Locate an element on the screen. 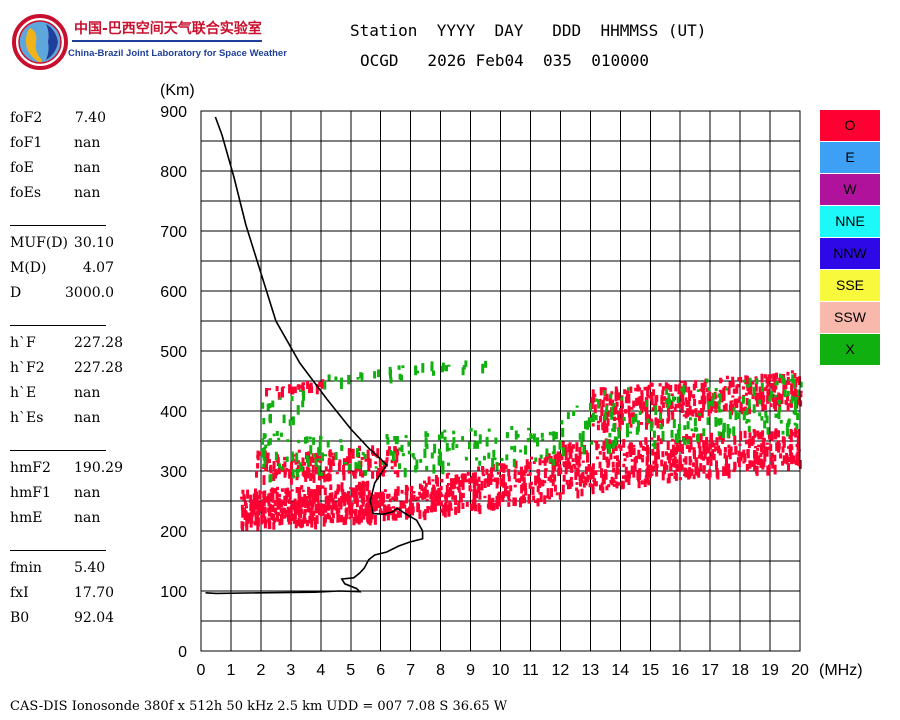 The width and height of the screenshot is (900, 720). param-row-foE: foE nan is located at coordinates (65, 169).